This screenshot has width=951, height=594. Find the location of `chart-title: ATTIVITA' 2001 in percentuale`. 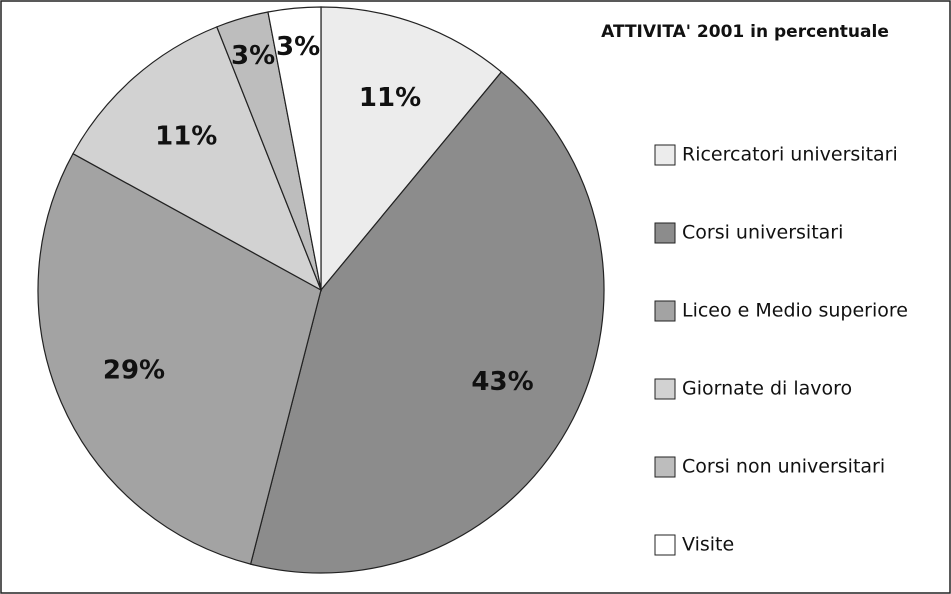

chart-title: ATTIVITA' 2001 in percentuale is located at coordinates (745, 32).